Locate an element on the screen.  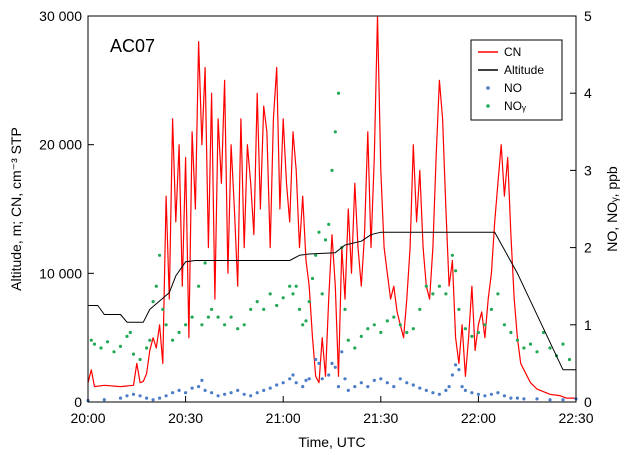
y-axis-right: 0 1 2 3 4 5 is located at coordinates (581, 209).